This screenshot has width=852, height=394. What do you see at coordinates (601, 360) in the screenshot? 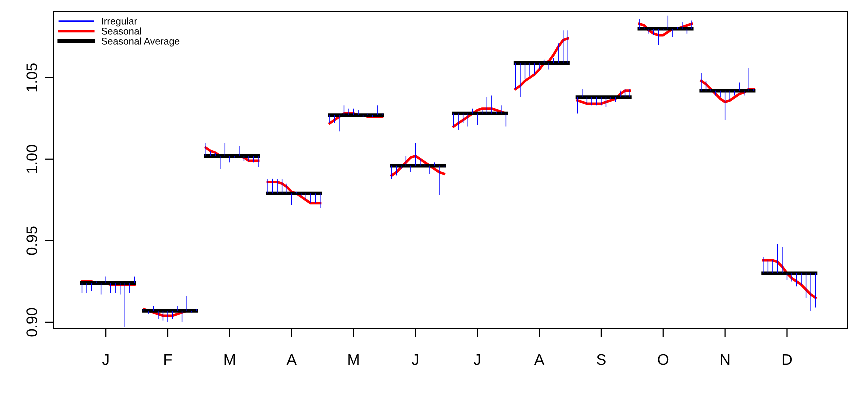
I see `x-tick-label: S` at bounding box center [601, 360].